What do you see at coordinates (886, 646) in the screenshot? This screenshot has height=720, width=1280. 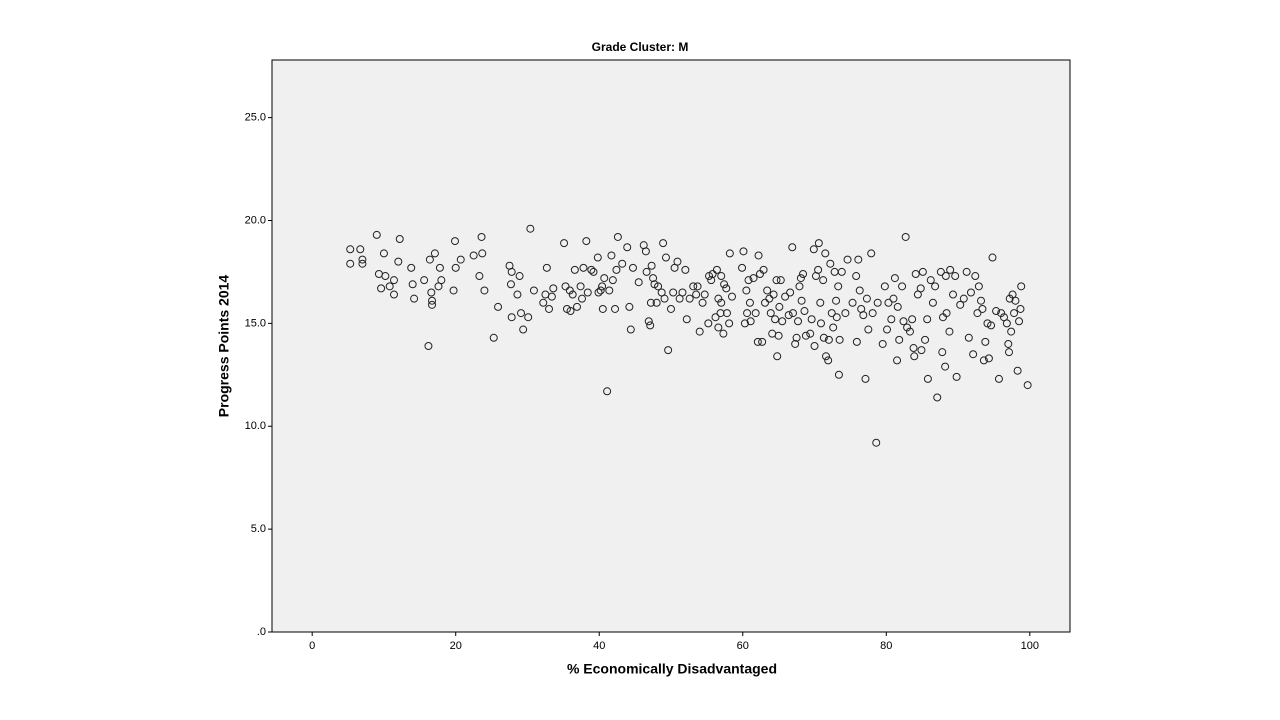 I see `x-tick-label: 80` at bounding box center [886, 646].